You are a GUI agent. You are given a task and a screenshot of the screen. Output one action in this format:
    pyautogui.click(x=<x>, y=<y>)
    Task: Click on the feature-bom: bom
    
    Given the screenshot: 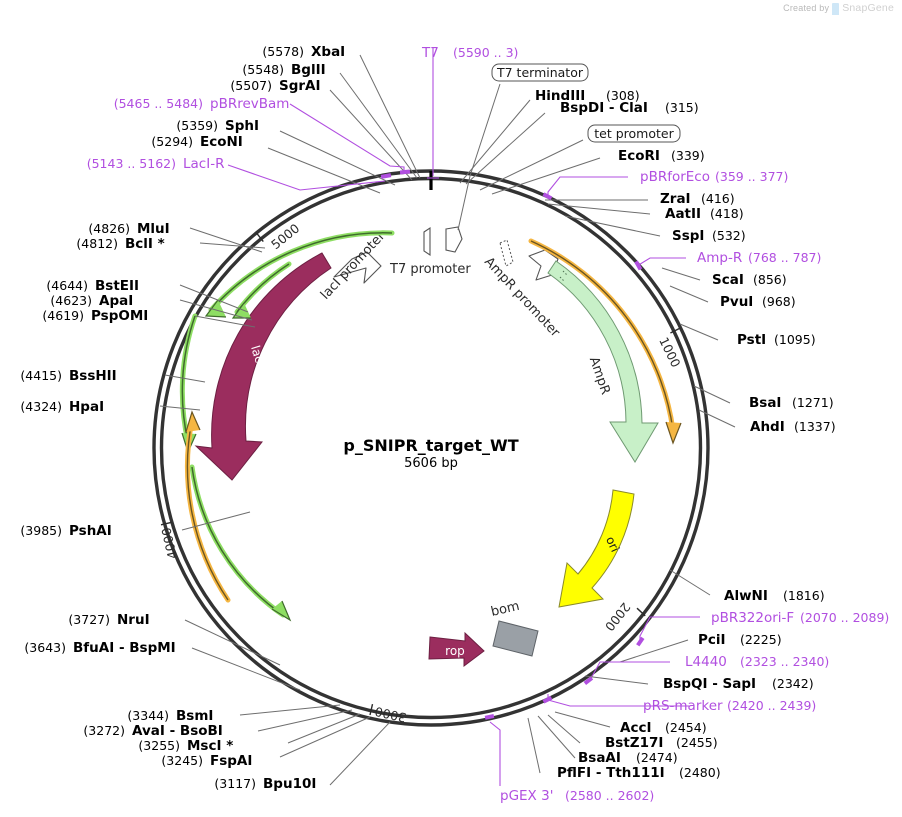 What is the action you would take?
    pyautogui.click(x=514, y=628)
    